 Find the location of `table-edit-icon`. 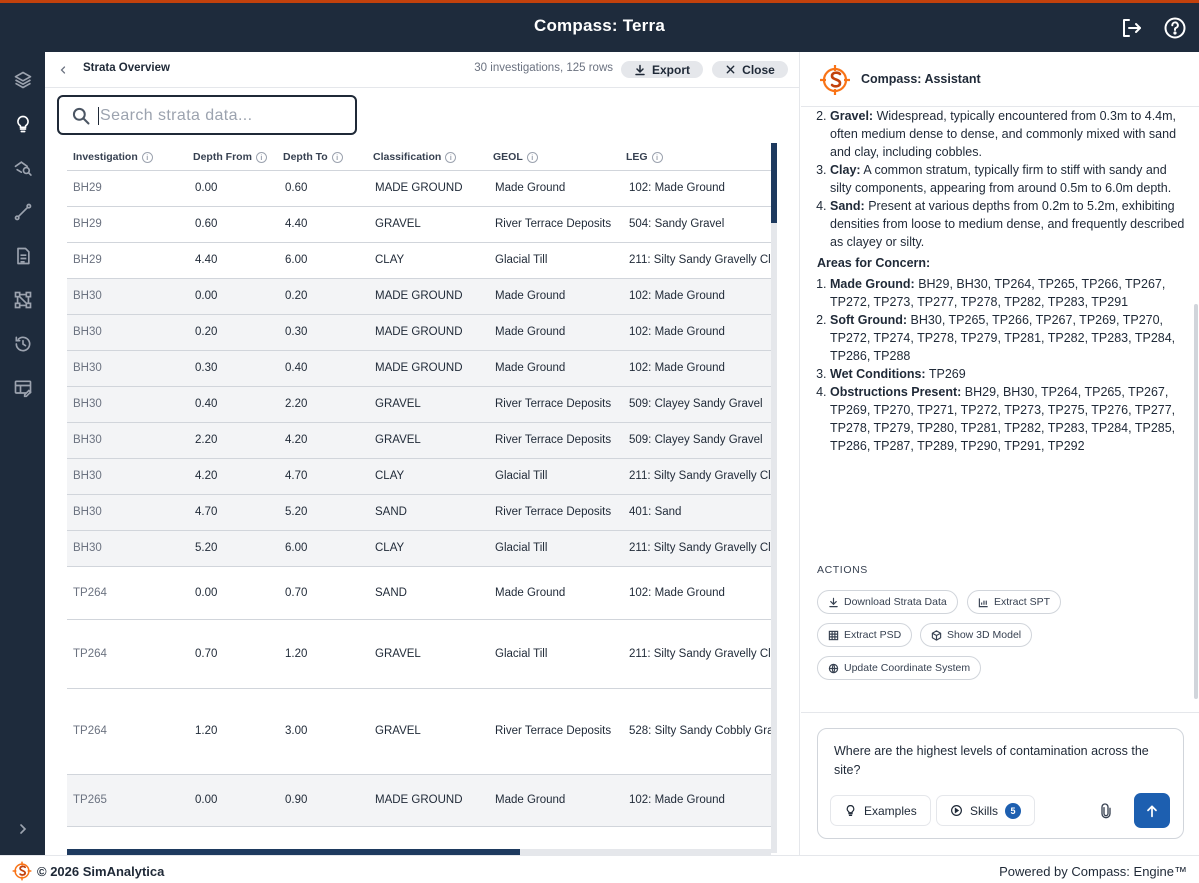

table-edit-icon is located at coordinates (22, 387).